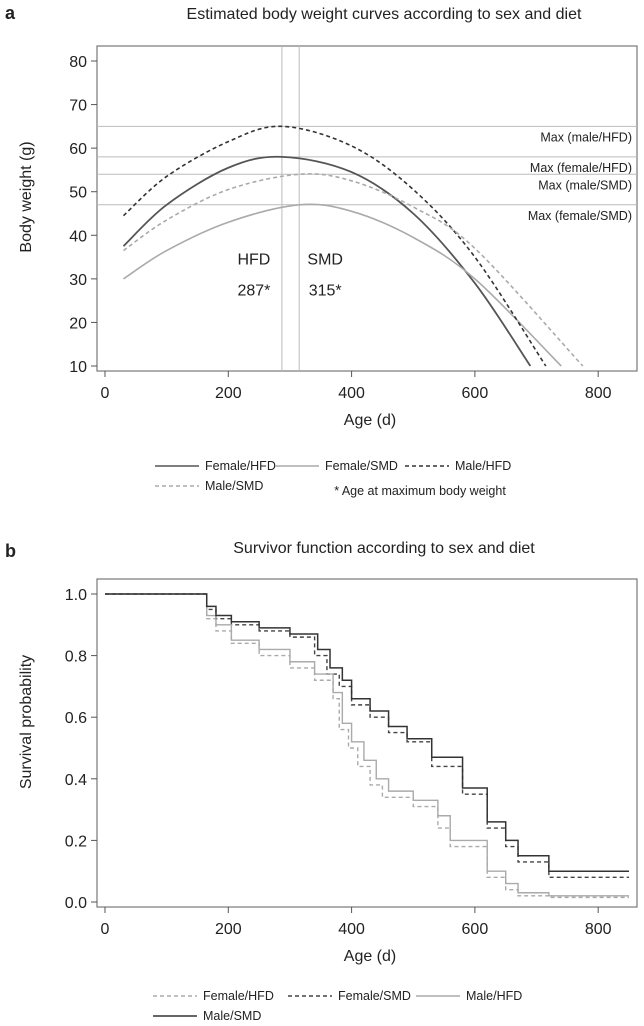 The image size is (644, 1026). I want to click on panel-b-ylabel: Survival probability, so click(26, 722).